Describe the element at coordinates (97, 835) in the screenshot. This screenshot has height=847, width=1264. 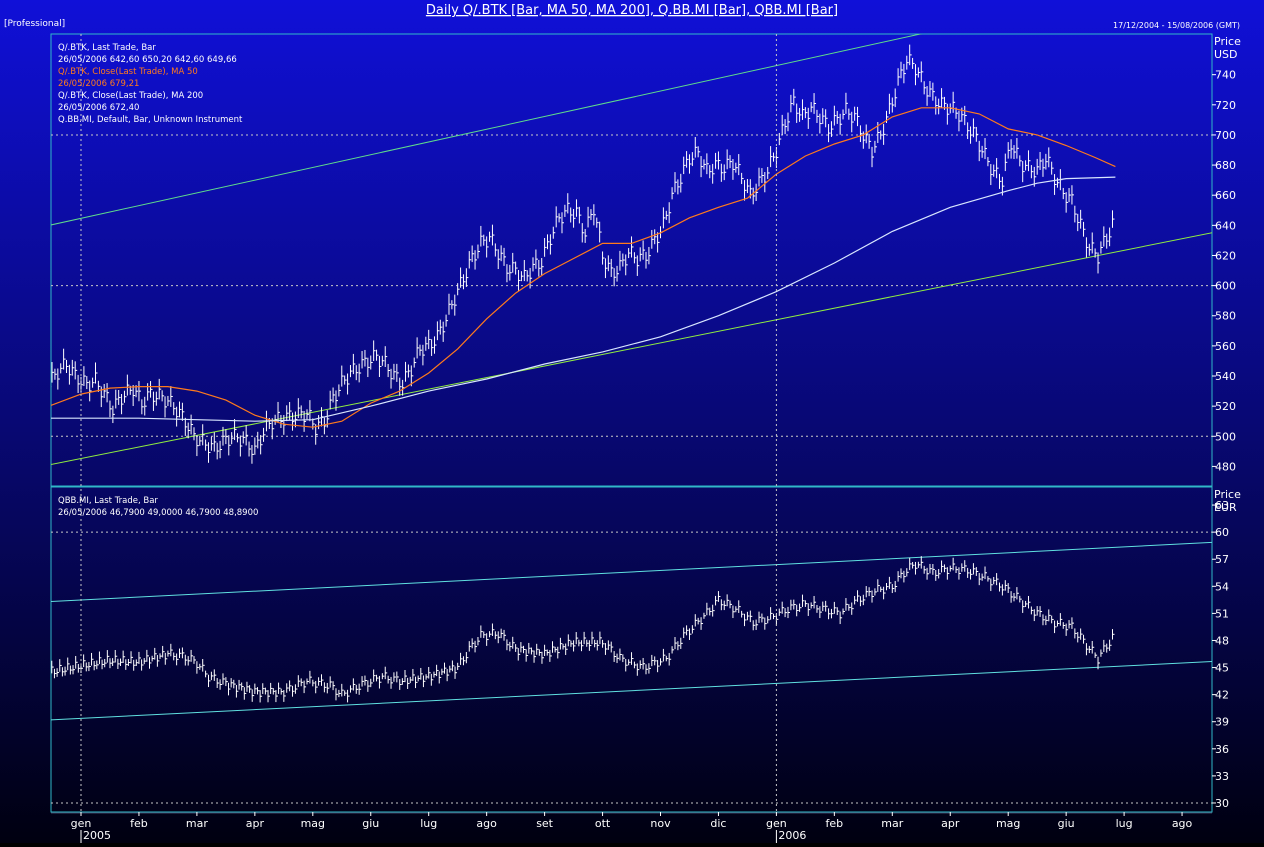
I see `year-label: 2005` at that location.